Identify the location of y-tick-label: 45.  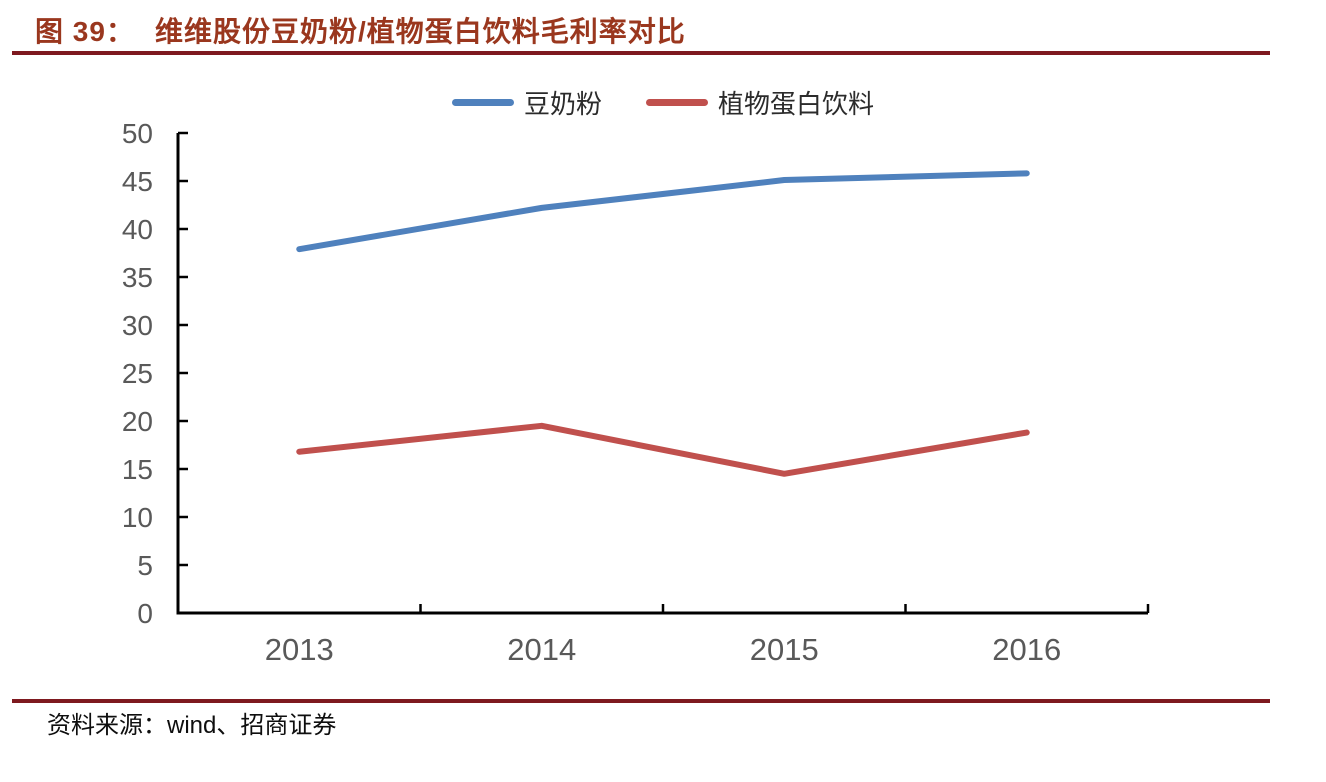
(137, 181).